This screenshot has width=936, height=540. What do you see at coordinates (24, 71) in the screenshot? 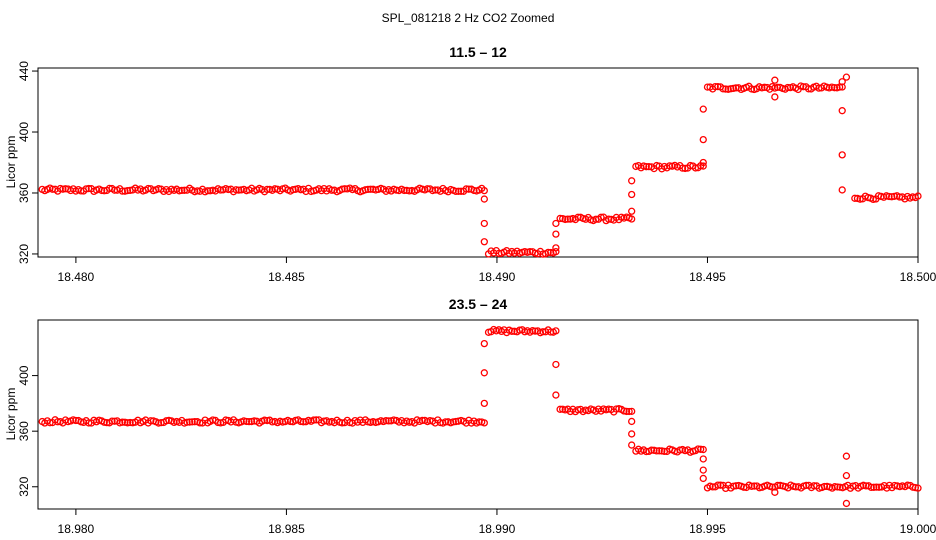
I see `y-tick-label: 440` at bounding box center [24, 71].